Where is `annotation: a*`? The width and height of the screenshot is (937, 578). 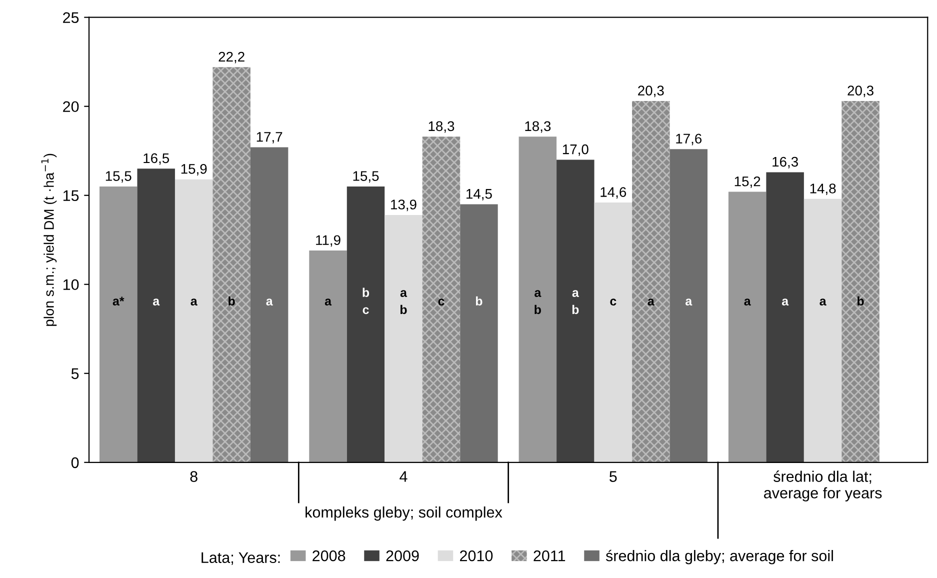 annotation: a* is located at coordinates (118, 301).